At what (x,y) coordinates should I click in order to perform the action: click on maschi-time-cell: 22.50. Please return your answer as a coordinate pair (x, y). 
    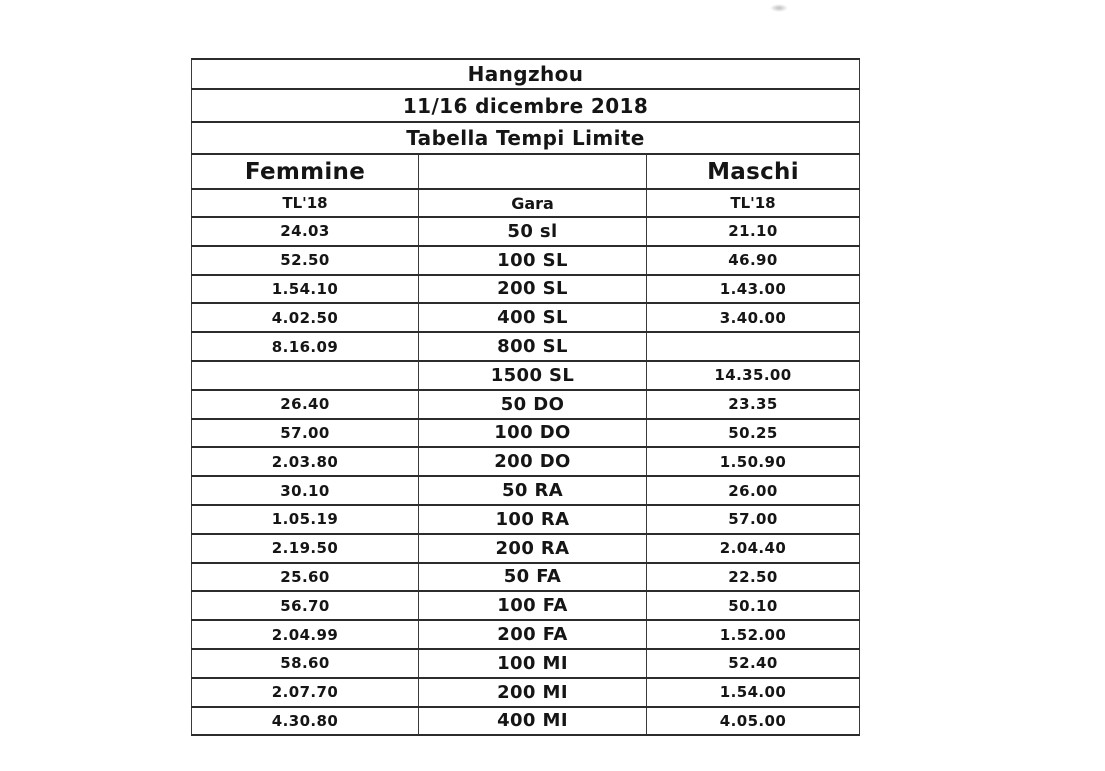
    Looking at the image, I should click on (753, 577).